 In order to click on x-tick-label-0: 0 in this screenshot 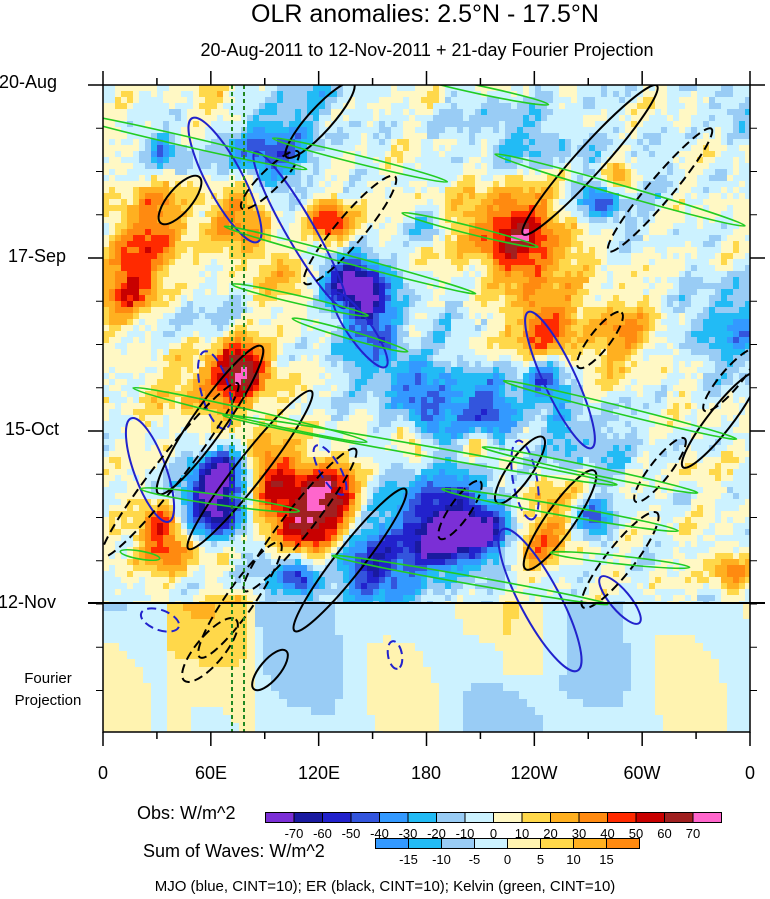, I will do `click(102, 773)`.